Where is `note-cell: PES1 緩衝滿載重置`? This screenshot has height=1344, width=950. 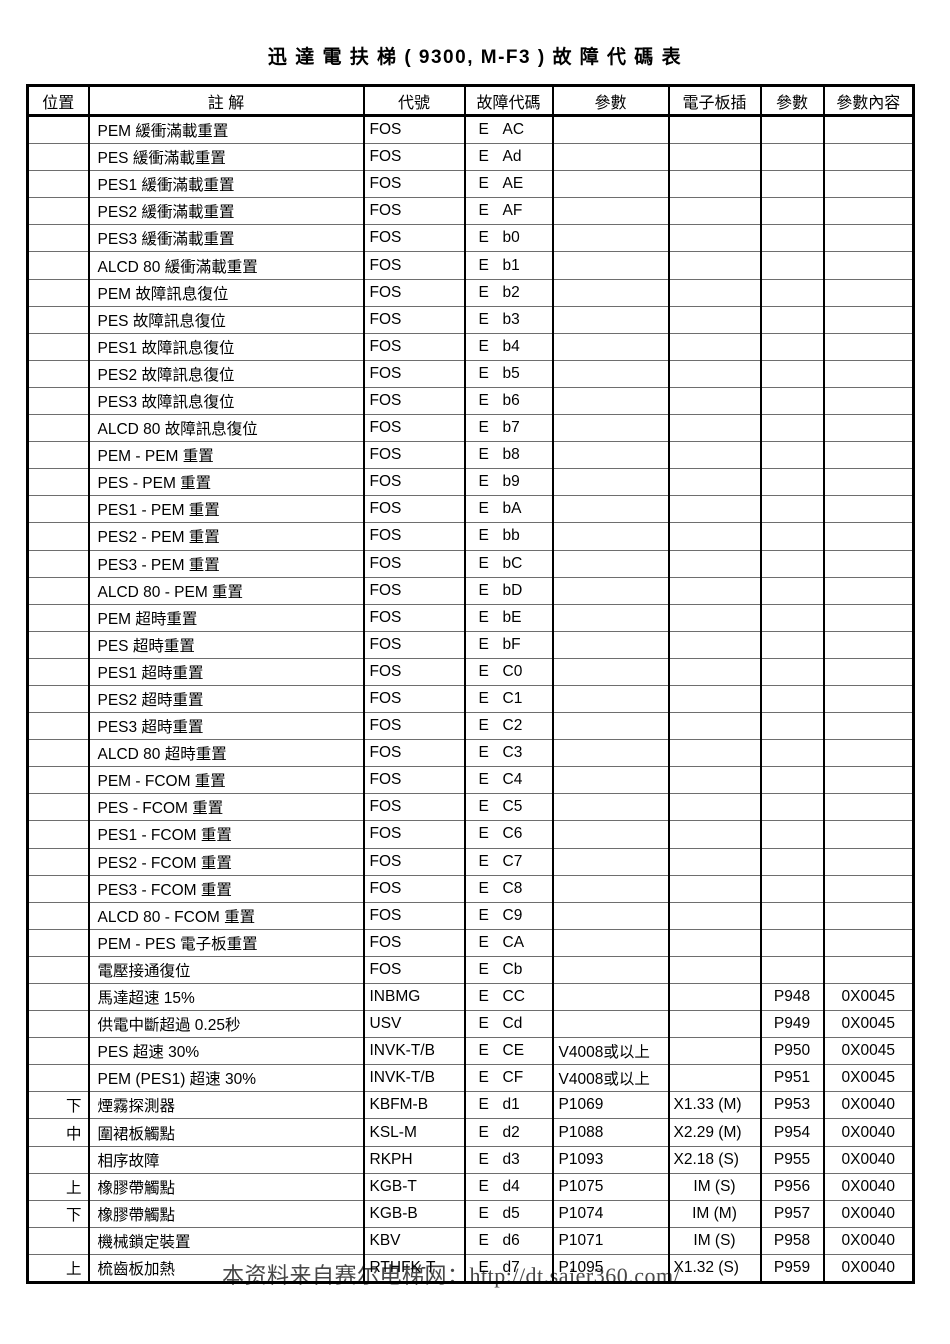 note-cell: PES1 緩衝滿載重置 is located at coordinates (225, 184).